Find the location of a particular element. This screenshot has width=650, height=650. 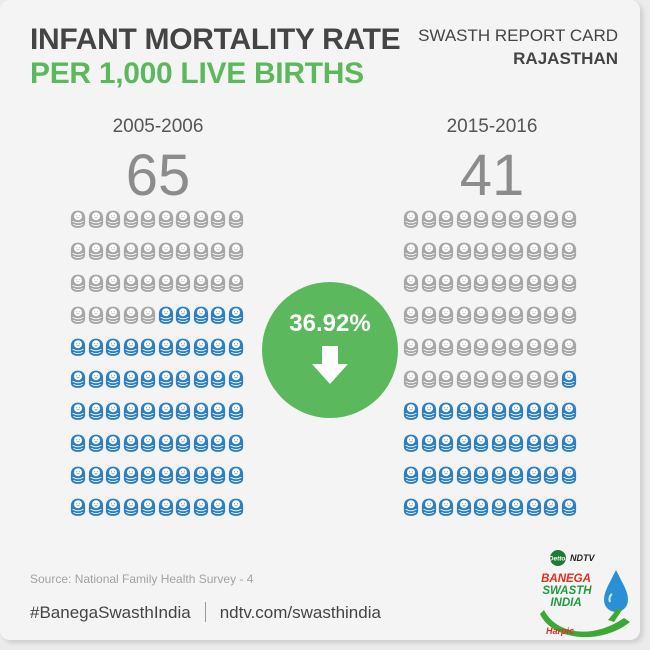

page-subtitle: PER 1,000 LIVE BIRTHS is located at coordinates (197, 73).